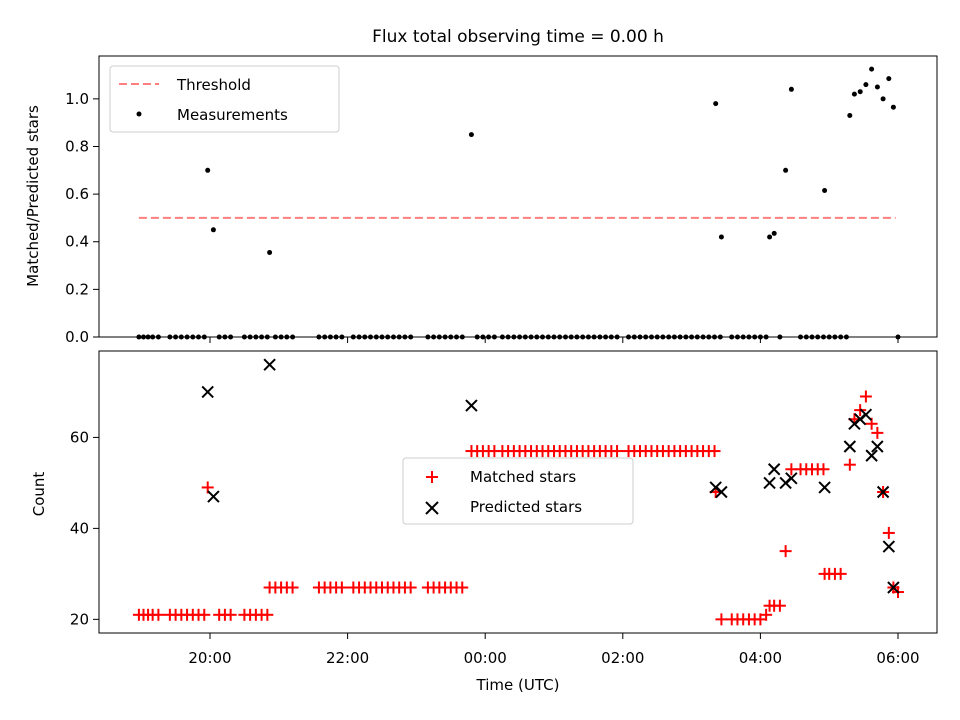 The width and height of the screenshot is (960, 720). Describe the element at coordinates (432, 477) in the screenshot. I see `legend-matched-swatch` at that location.